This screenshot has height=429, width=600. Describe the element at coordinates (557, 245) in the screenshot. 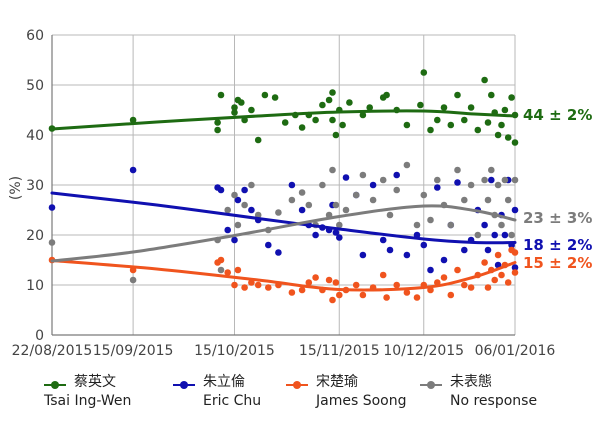

I see `end-label-chu: 18 ± 2%` at that location.